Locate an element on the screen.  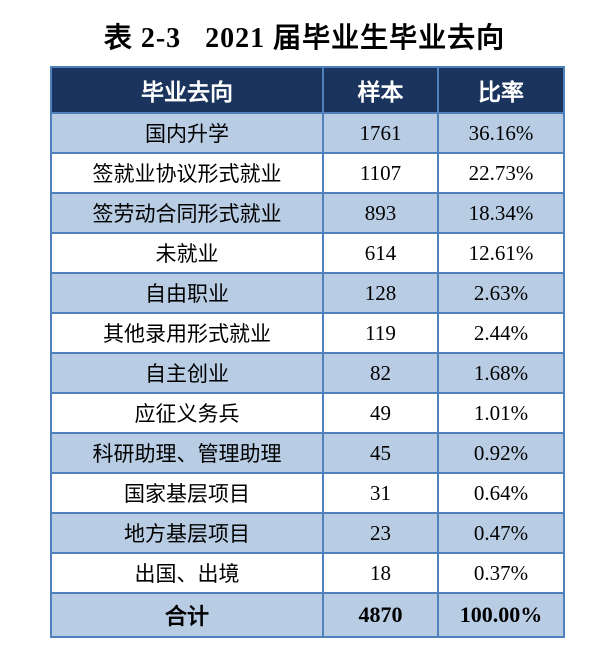
destination-cell: 签劳动合同形式就业 is located at coordinates (187, 213).